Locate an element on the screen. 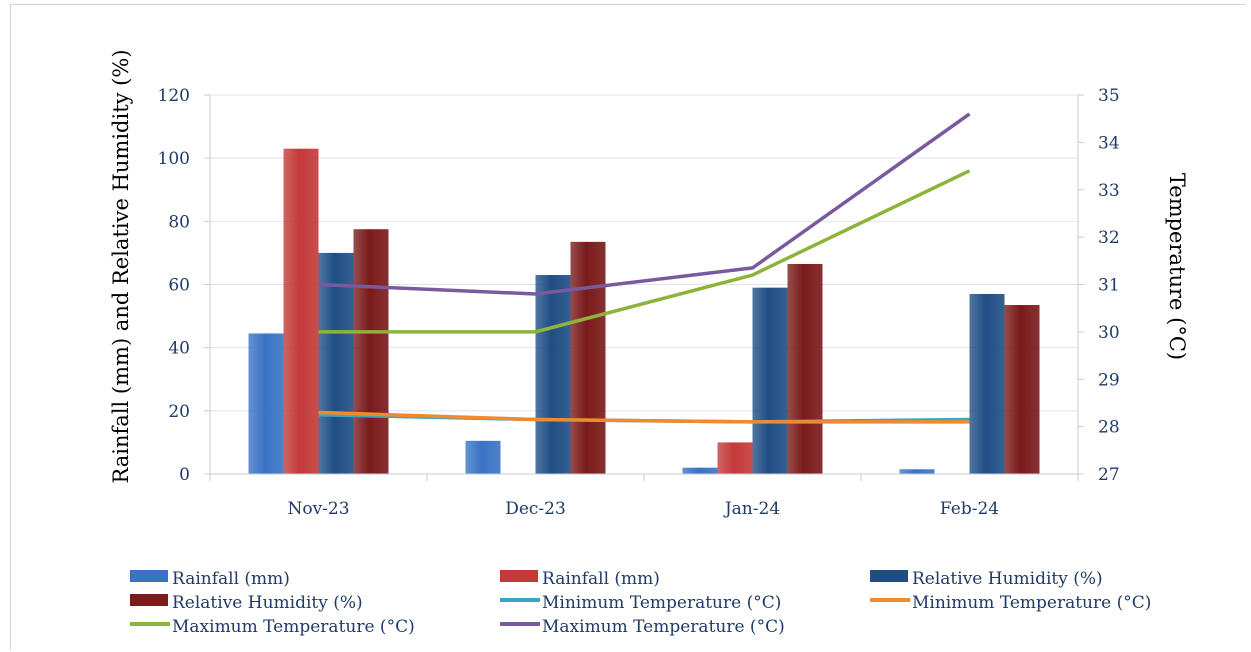 Image resolution: width=1251 pixels, height=652 pixels. left-tick-label: 0 is located at coordinates (184, 475).